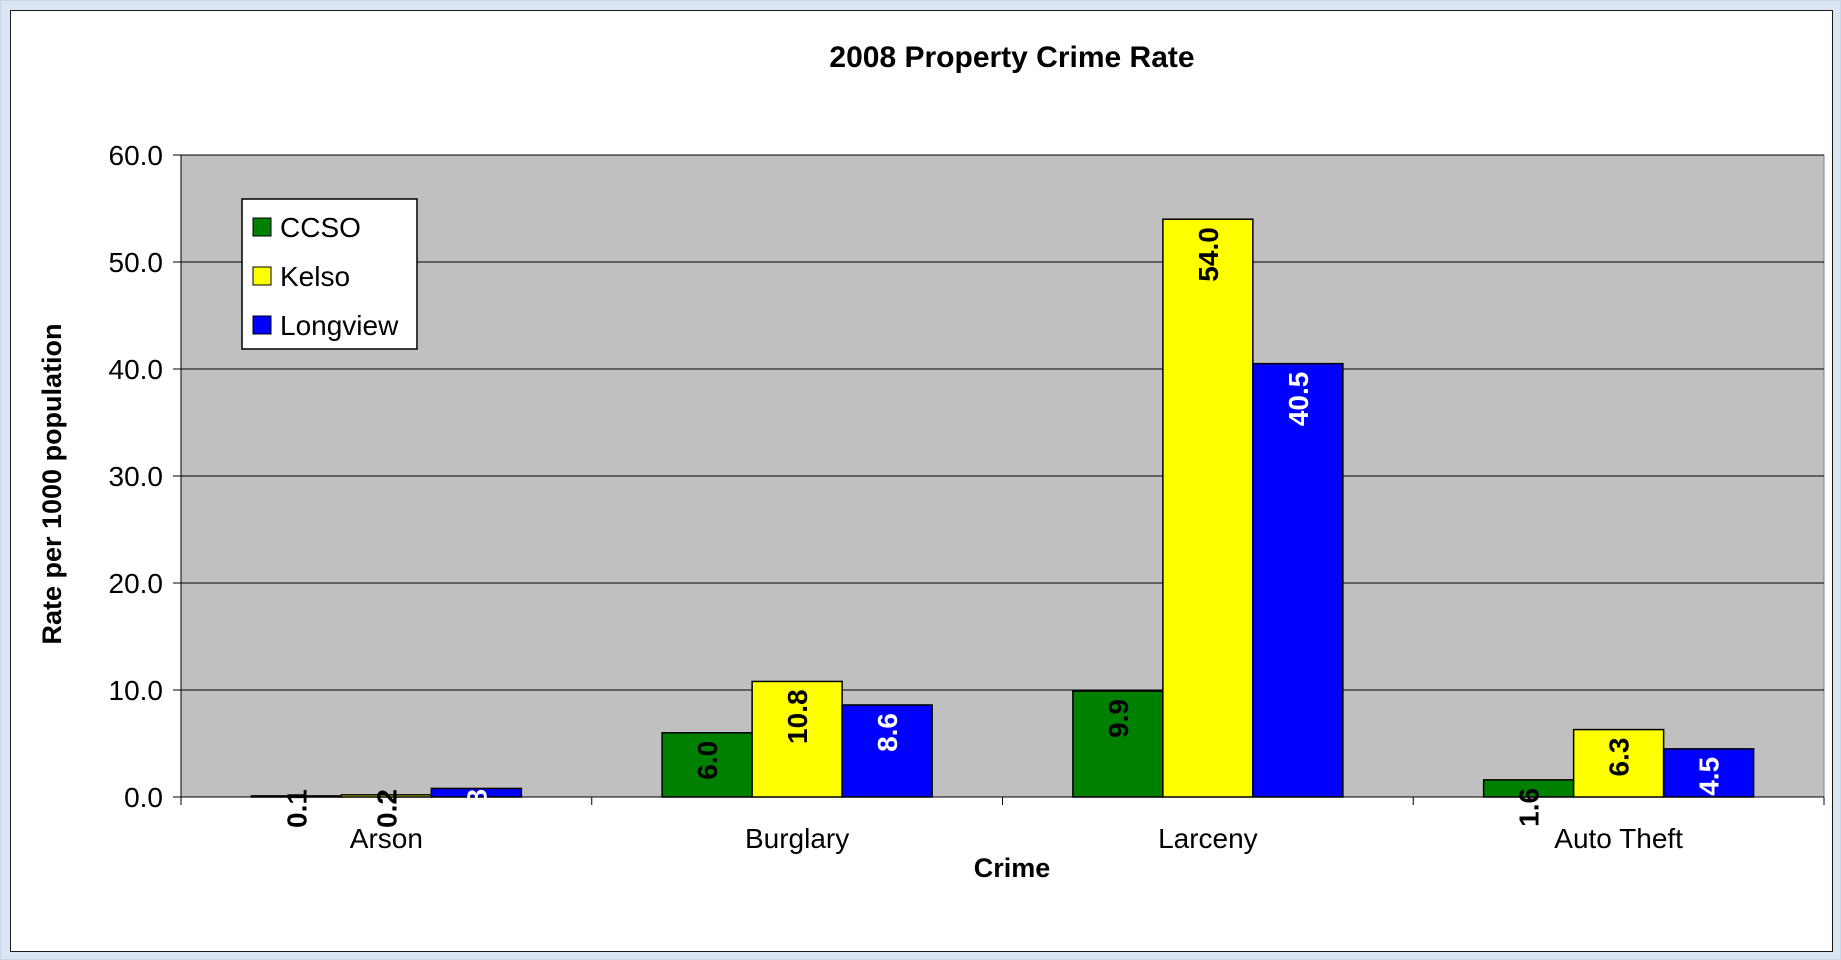 This screenshot has height=960, width=1841. Describe the element at coordinates (797, 838) in the screenshot. I see `x-tick-label: Burglary` at that location.